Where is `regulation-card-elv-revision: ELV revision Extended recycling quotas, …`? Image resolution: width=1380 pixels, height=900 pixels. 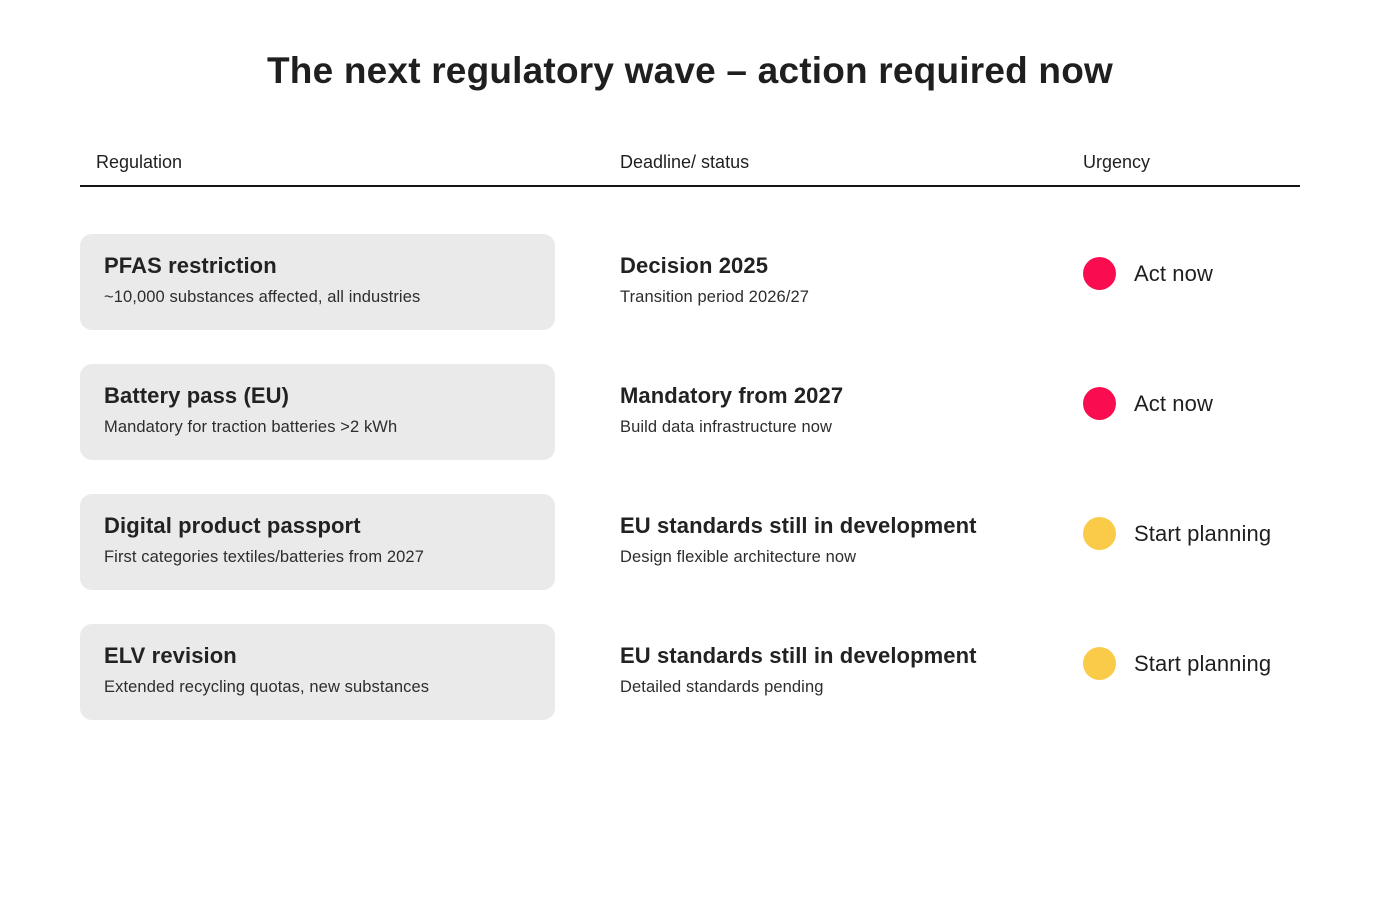
regulation-card-elv-revision: ELV revision Extended recycling quotas, … is located at coordinates (317, 672).